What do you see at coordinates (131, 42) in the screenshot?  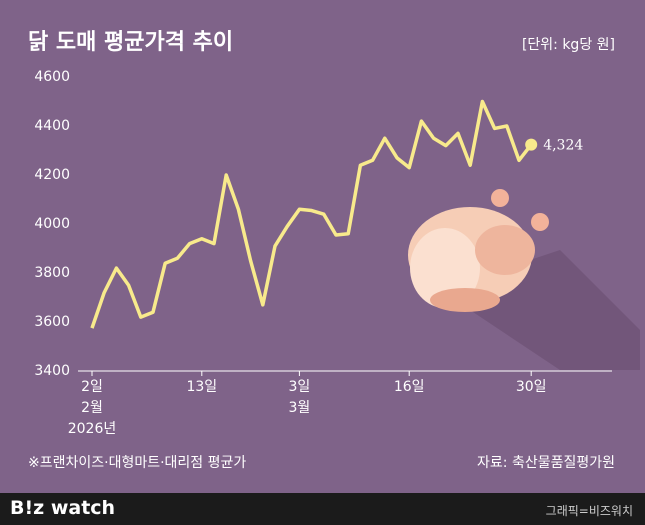 I see `title: 닭 도매 평균가격 추이` at bounding box center [131, 42].